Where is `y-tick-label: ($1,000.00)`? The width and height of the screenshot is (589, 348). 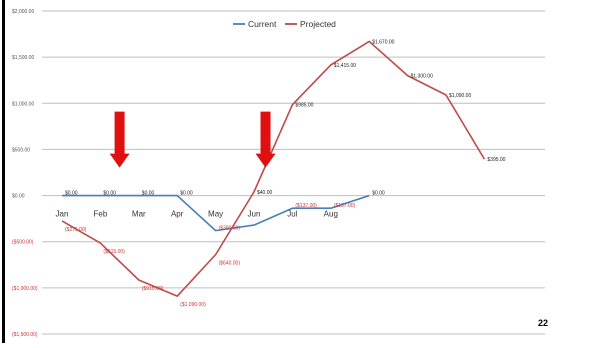 y-tick-label: ($1,000.00) is located at coordinates (25, 289).